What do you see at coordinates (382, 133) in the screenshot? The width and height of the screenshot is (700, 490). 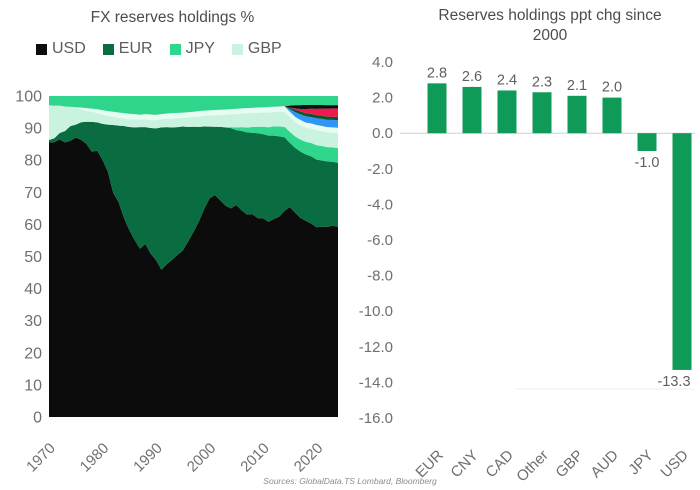 I see `svg-text: 0.0` at bounding box center [382, 133].